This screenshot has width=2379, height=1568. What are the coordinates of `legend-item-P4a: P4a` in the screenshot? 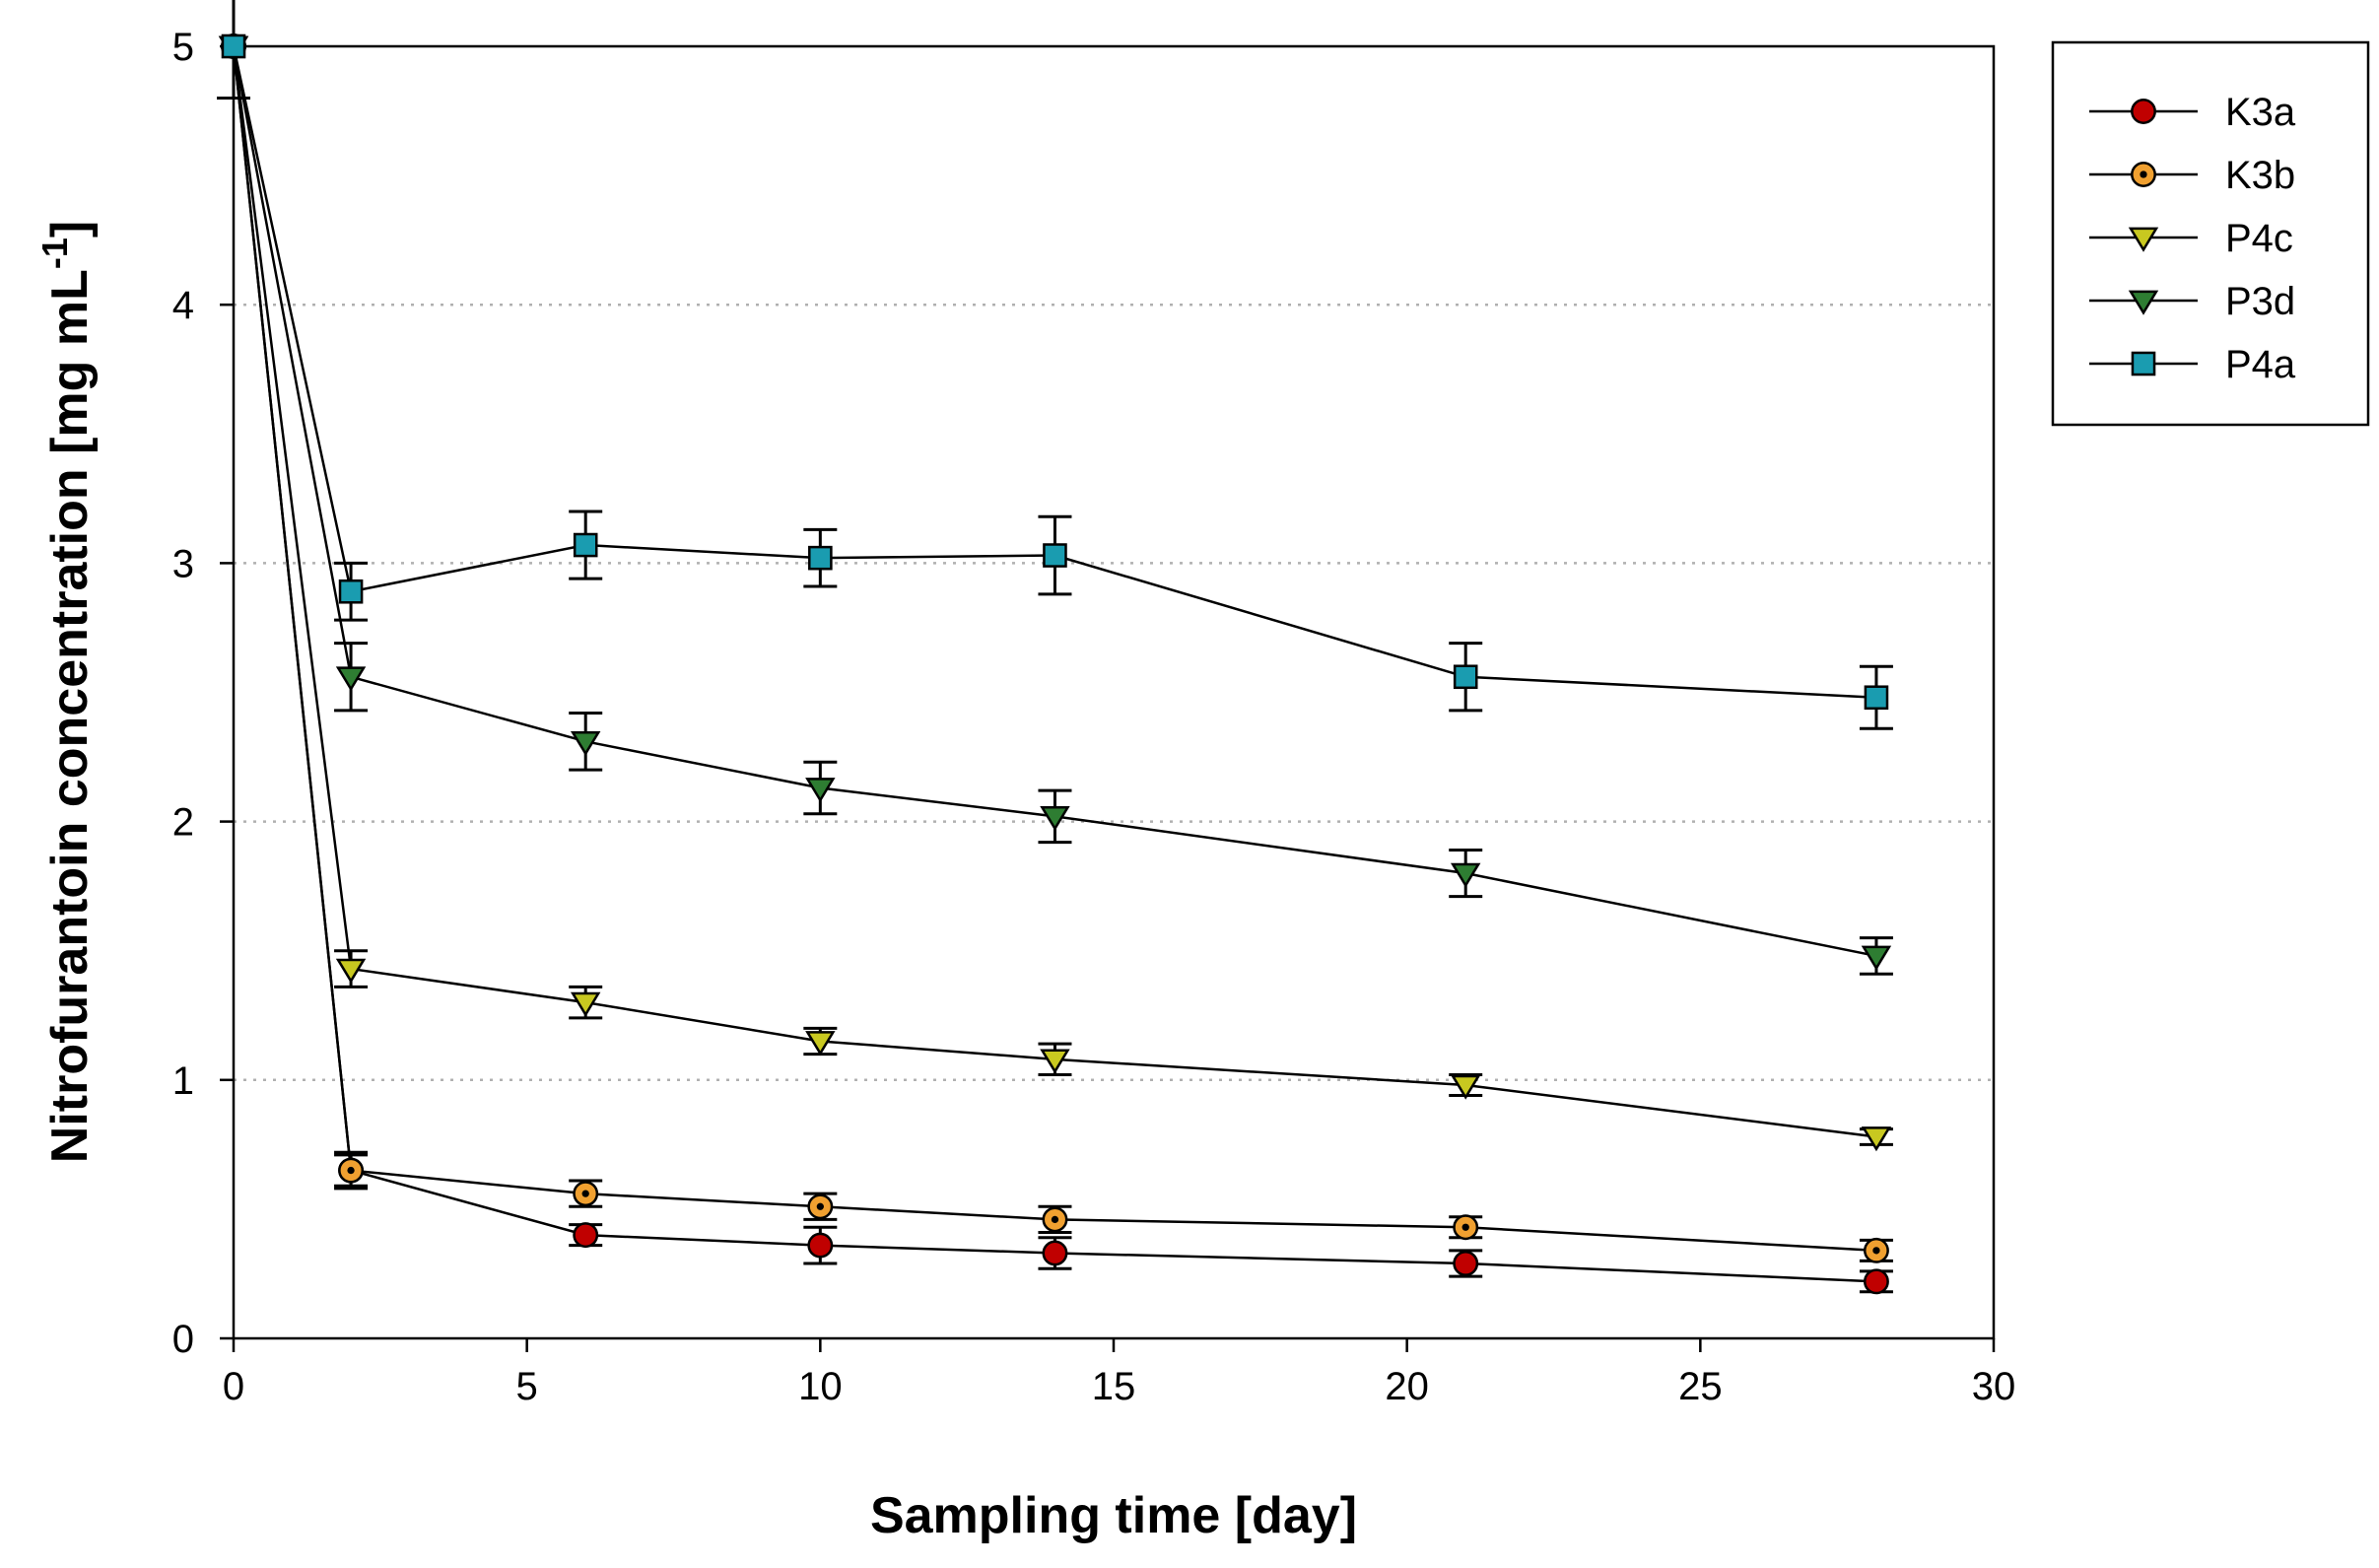 It's located at (2192, 364).